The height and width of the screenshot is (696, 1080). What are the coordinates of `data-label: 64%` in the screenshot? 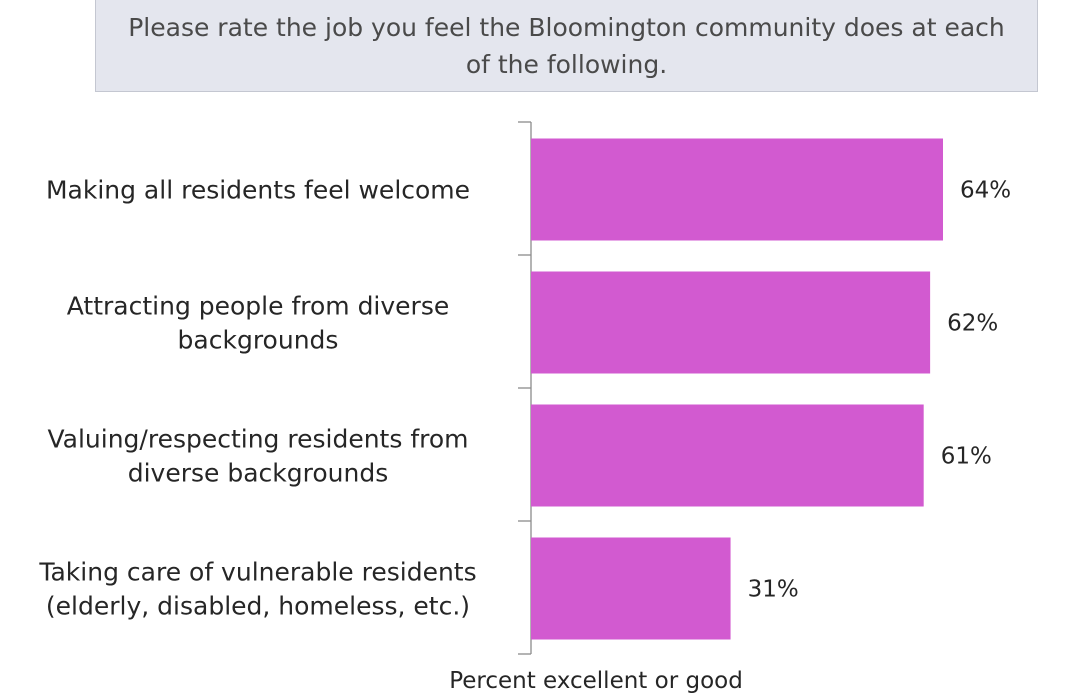 It's located at (985, 191).